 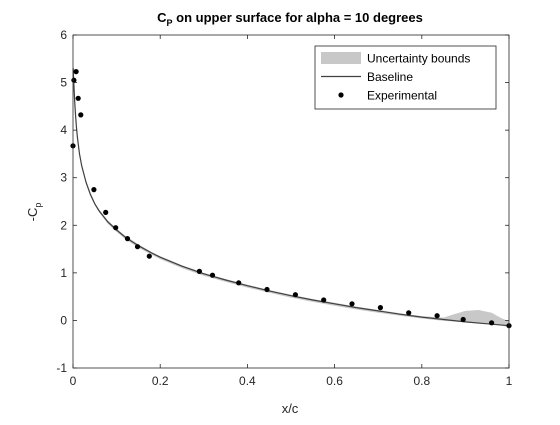 I want to click on legend-label: Experimental, so click(x=402, y=96).